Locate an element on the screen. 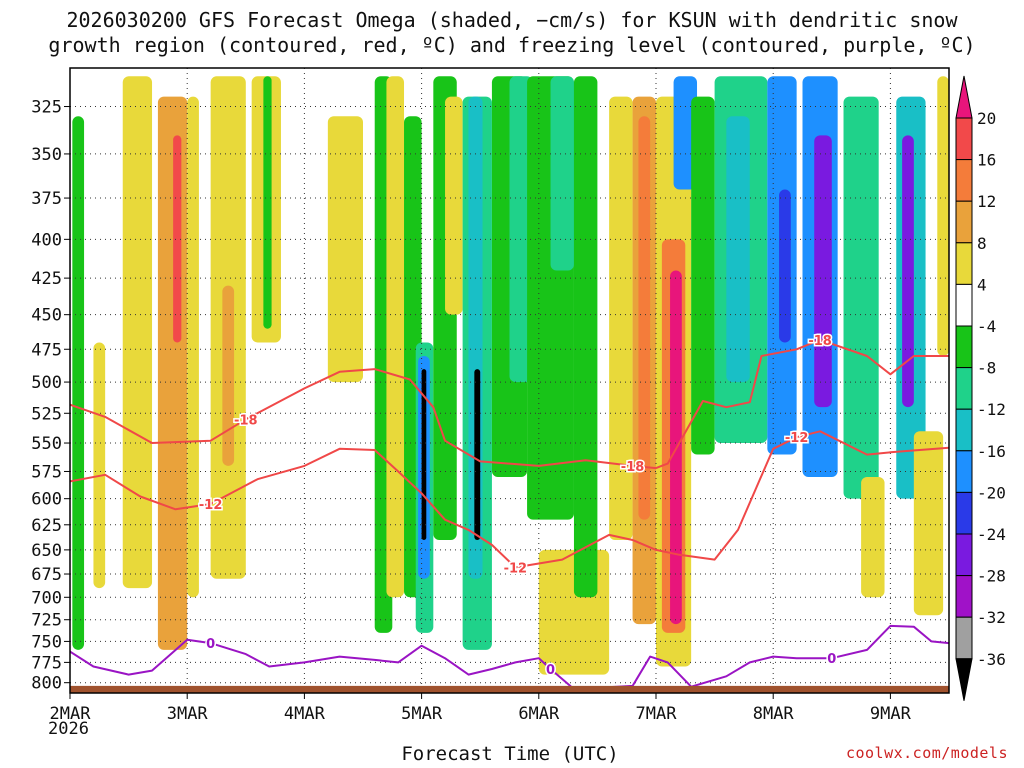 This screenshot has width=1024, height=768. colorbar-label: 4 is located at coordinates (982, 284).